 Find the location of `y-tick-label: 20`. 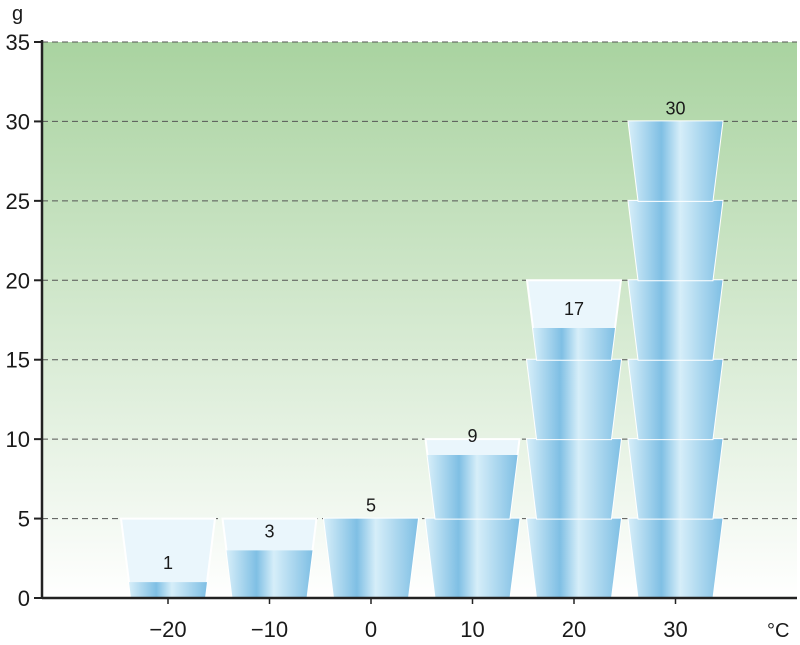

y-tick-label: 20 is located at coordinates (18, 280).